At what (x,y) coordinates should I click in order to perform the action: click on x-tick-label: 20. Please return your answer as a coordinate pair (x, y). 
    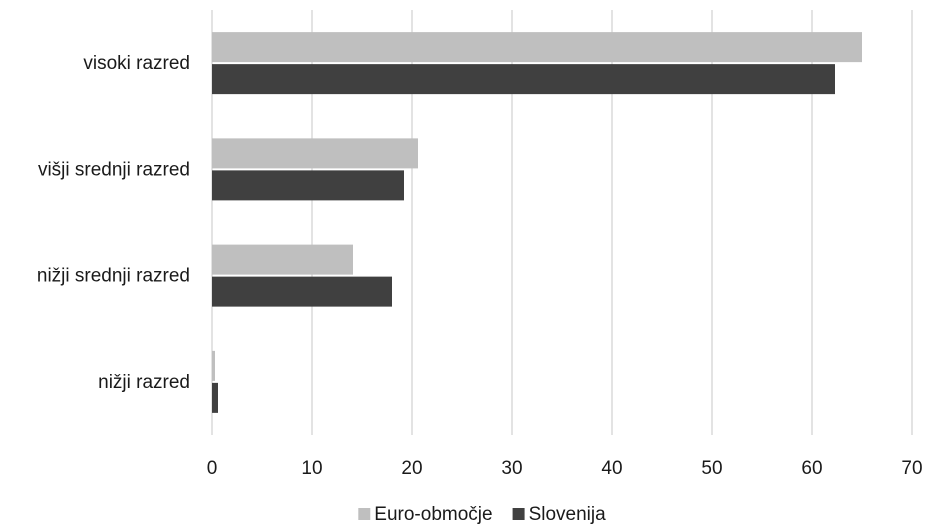
    Looking at the image, I should click on (411, 468).